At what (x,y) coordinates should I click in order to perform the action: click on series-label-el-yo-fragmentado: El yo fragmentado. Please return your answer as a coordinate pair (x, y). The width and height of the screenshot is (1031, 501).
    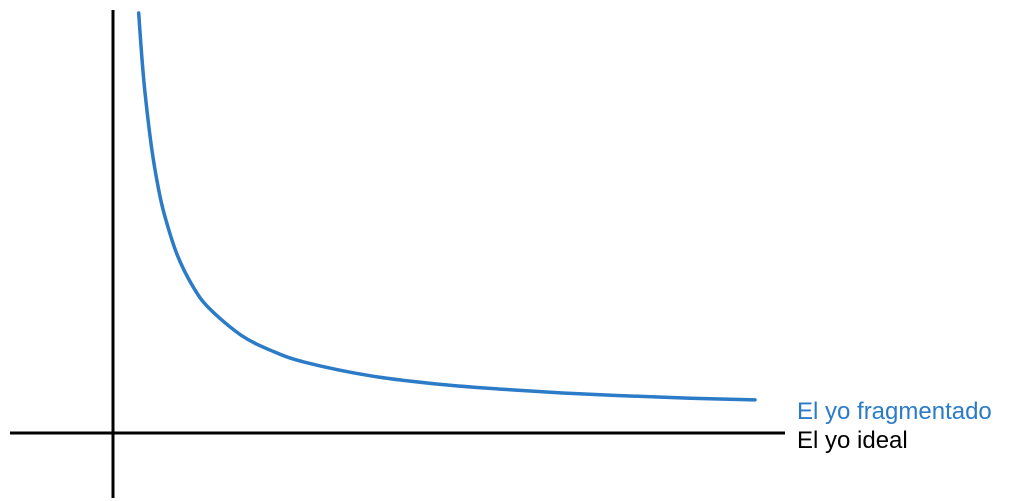
    Looking at the image, I should click on (894, 411).